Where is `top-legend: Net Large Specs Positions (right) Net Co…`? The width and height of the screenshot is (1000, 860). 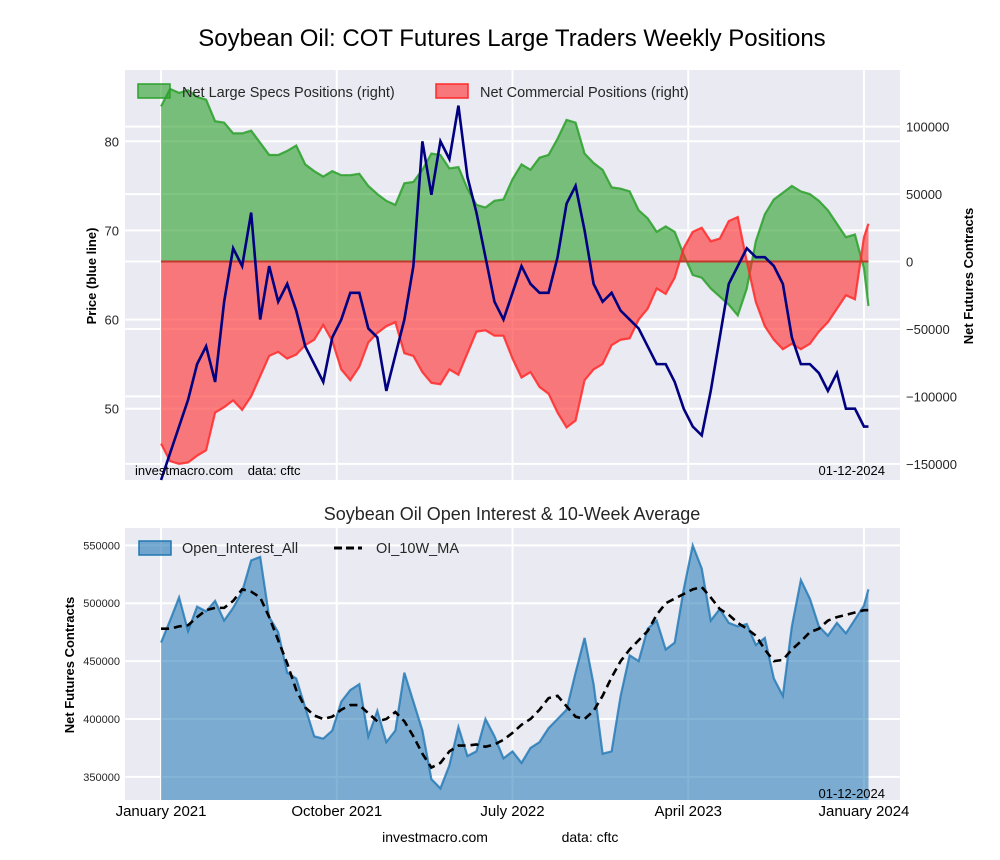 top-legend: Net Large Specs Positions (right) Net Co… is located at coordinates (413, 92).